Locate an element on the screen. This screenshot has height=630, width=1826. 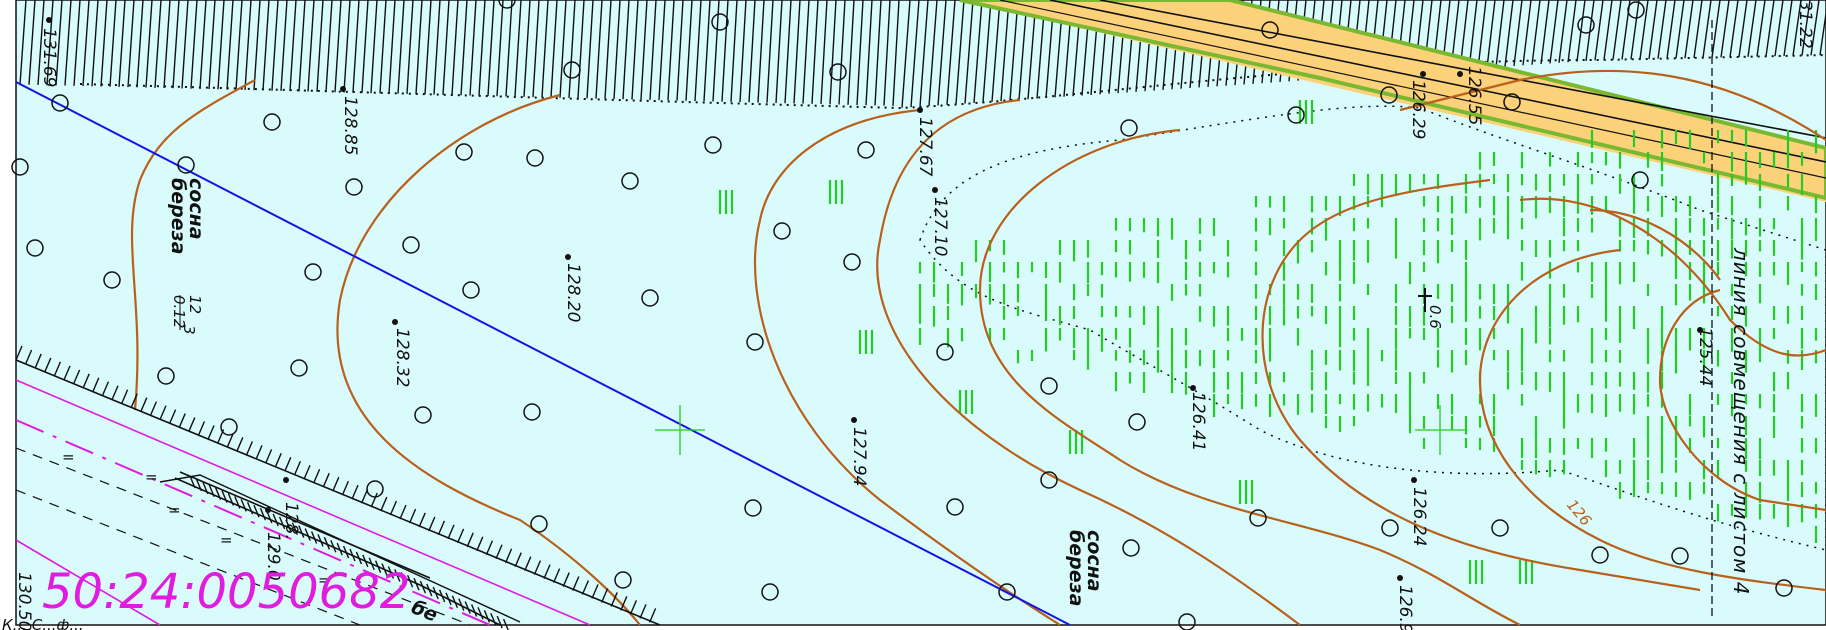
elev-127-94: 127.94 is located at coordinates (859, 456).